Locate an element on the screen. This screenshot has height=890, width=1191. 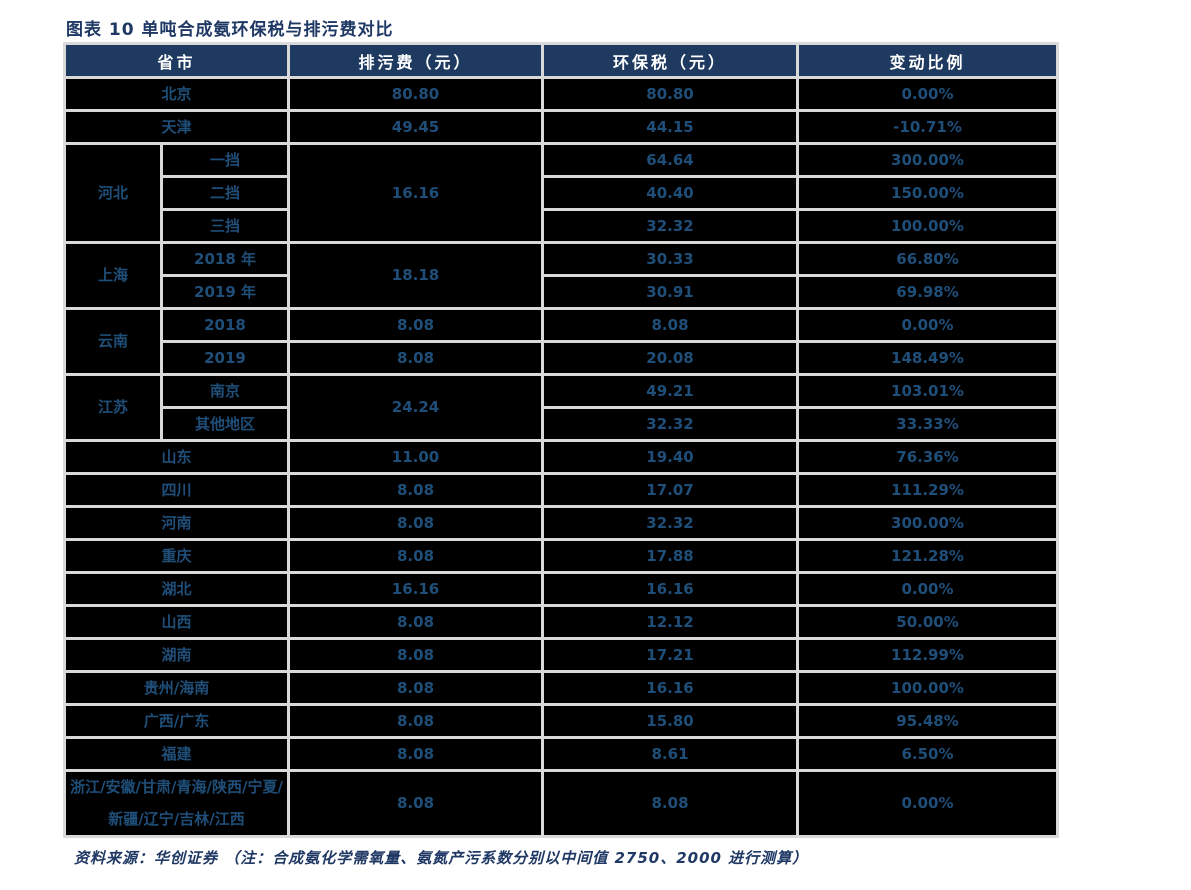
table-row: 江苏 南京 24.24 49.21 103.01% is located at coordinates (561, 407).